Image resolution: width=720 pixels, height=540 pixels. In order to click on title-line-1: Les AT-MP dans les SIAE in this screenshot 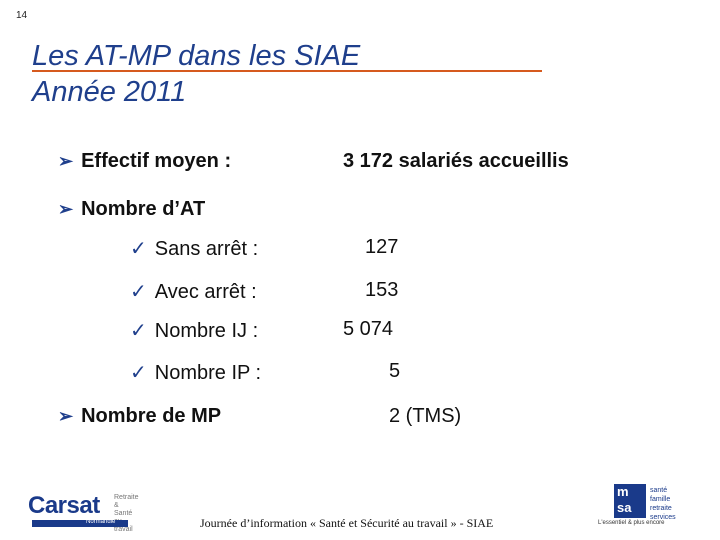, I will do `click(196, 56)`.